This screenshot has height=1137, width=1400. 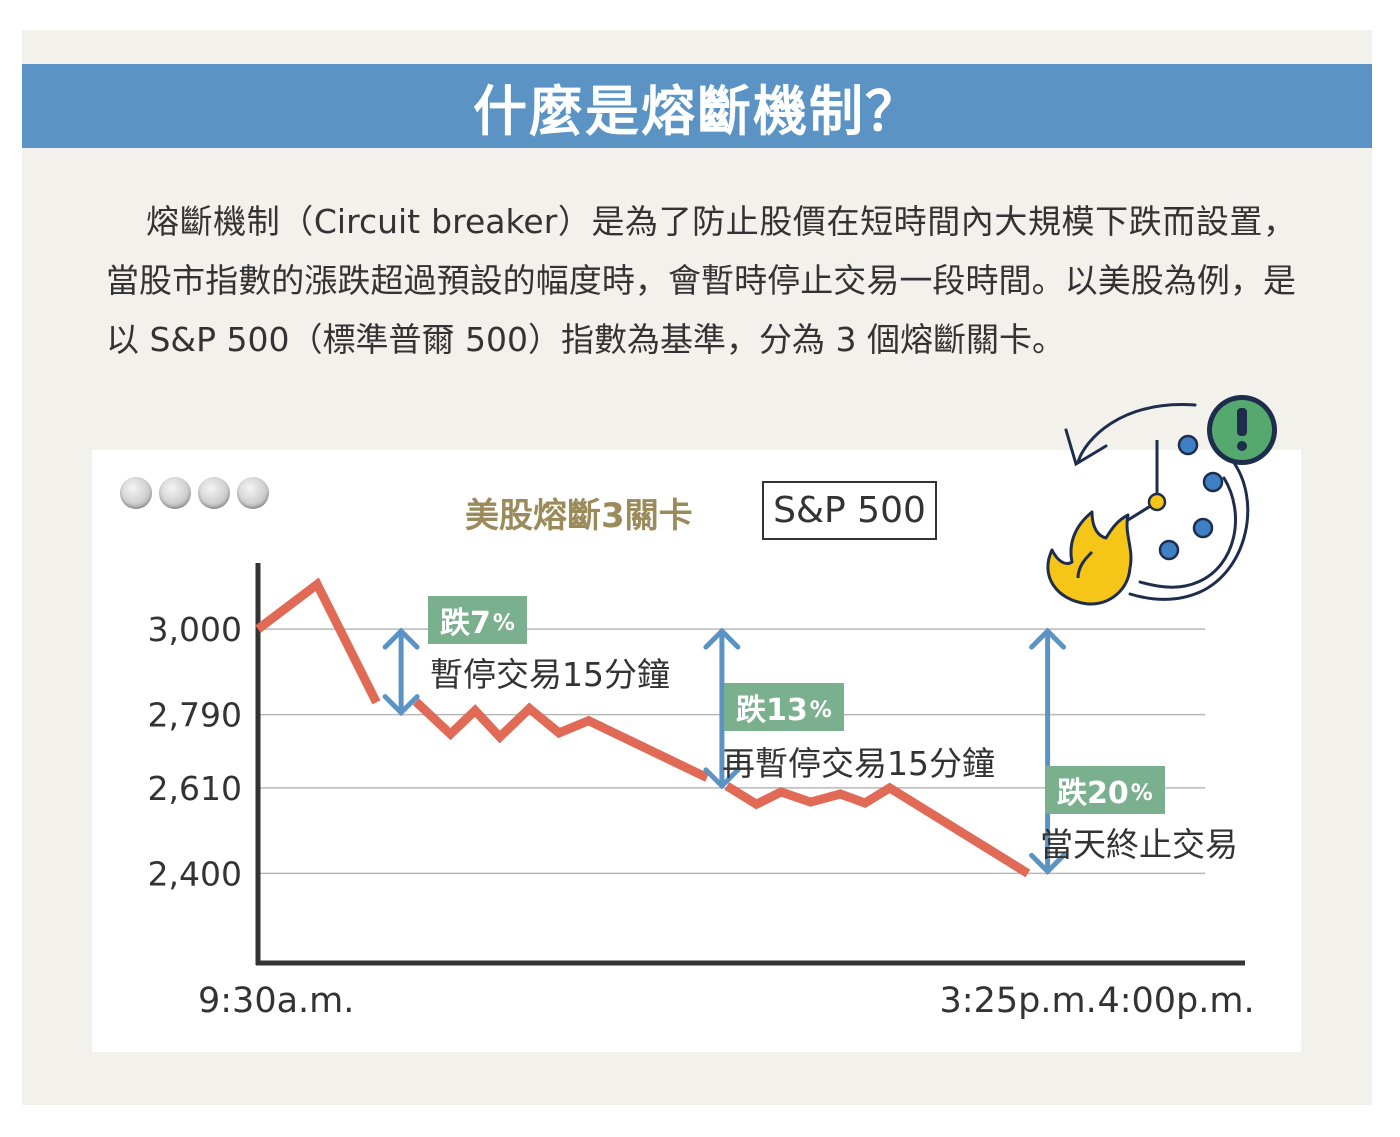 I want to click on drop-badge-value: 跌13, so click(x=772, y=710).